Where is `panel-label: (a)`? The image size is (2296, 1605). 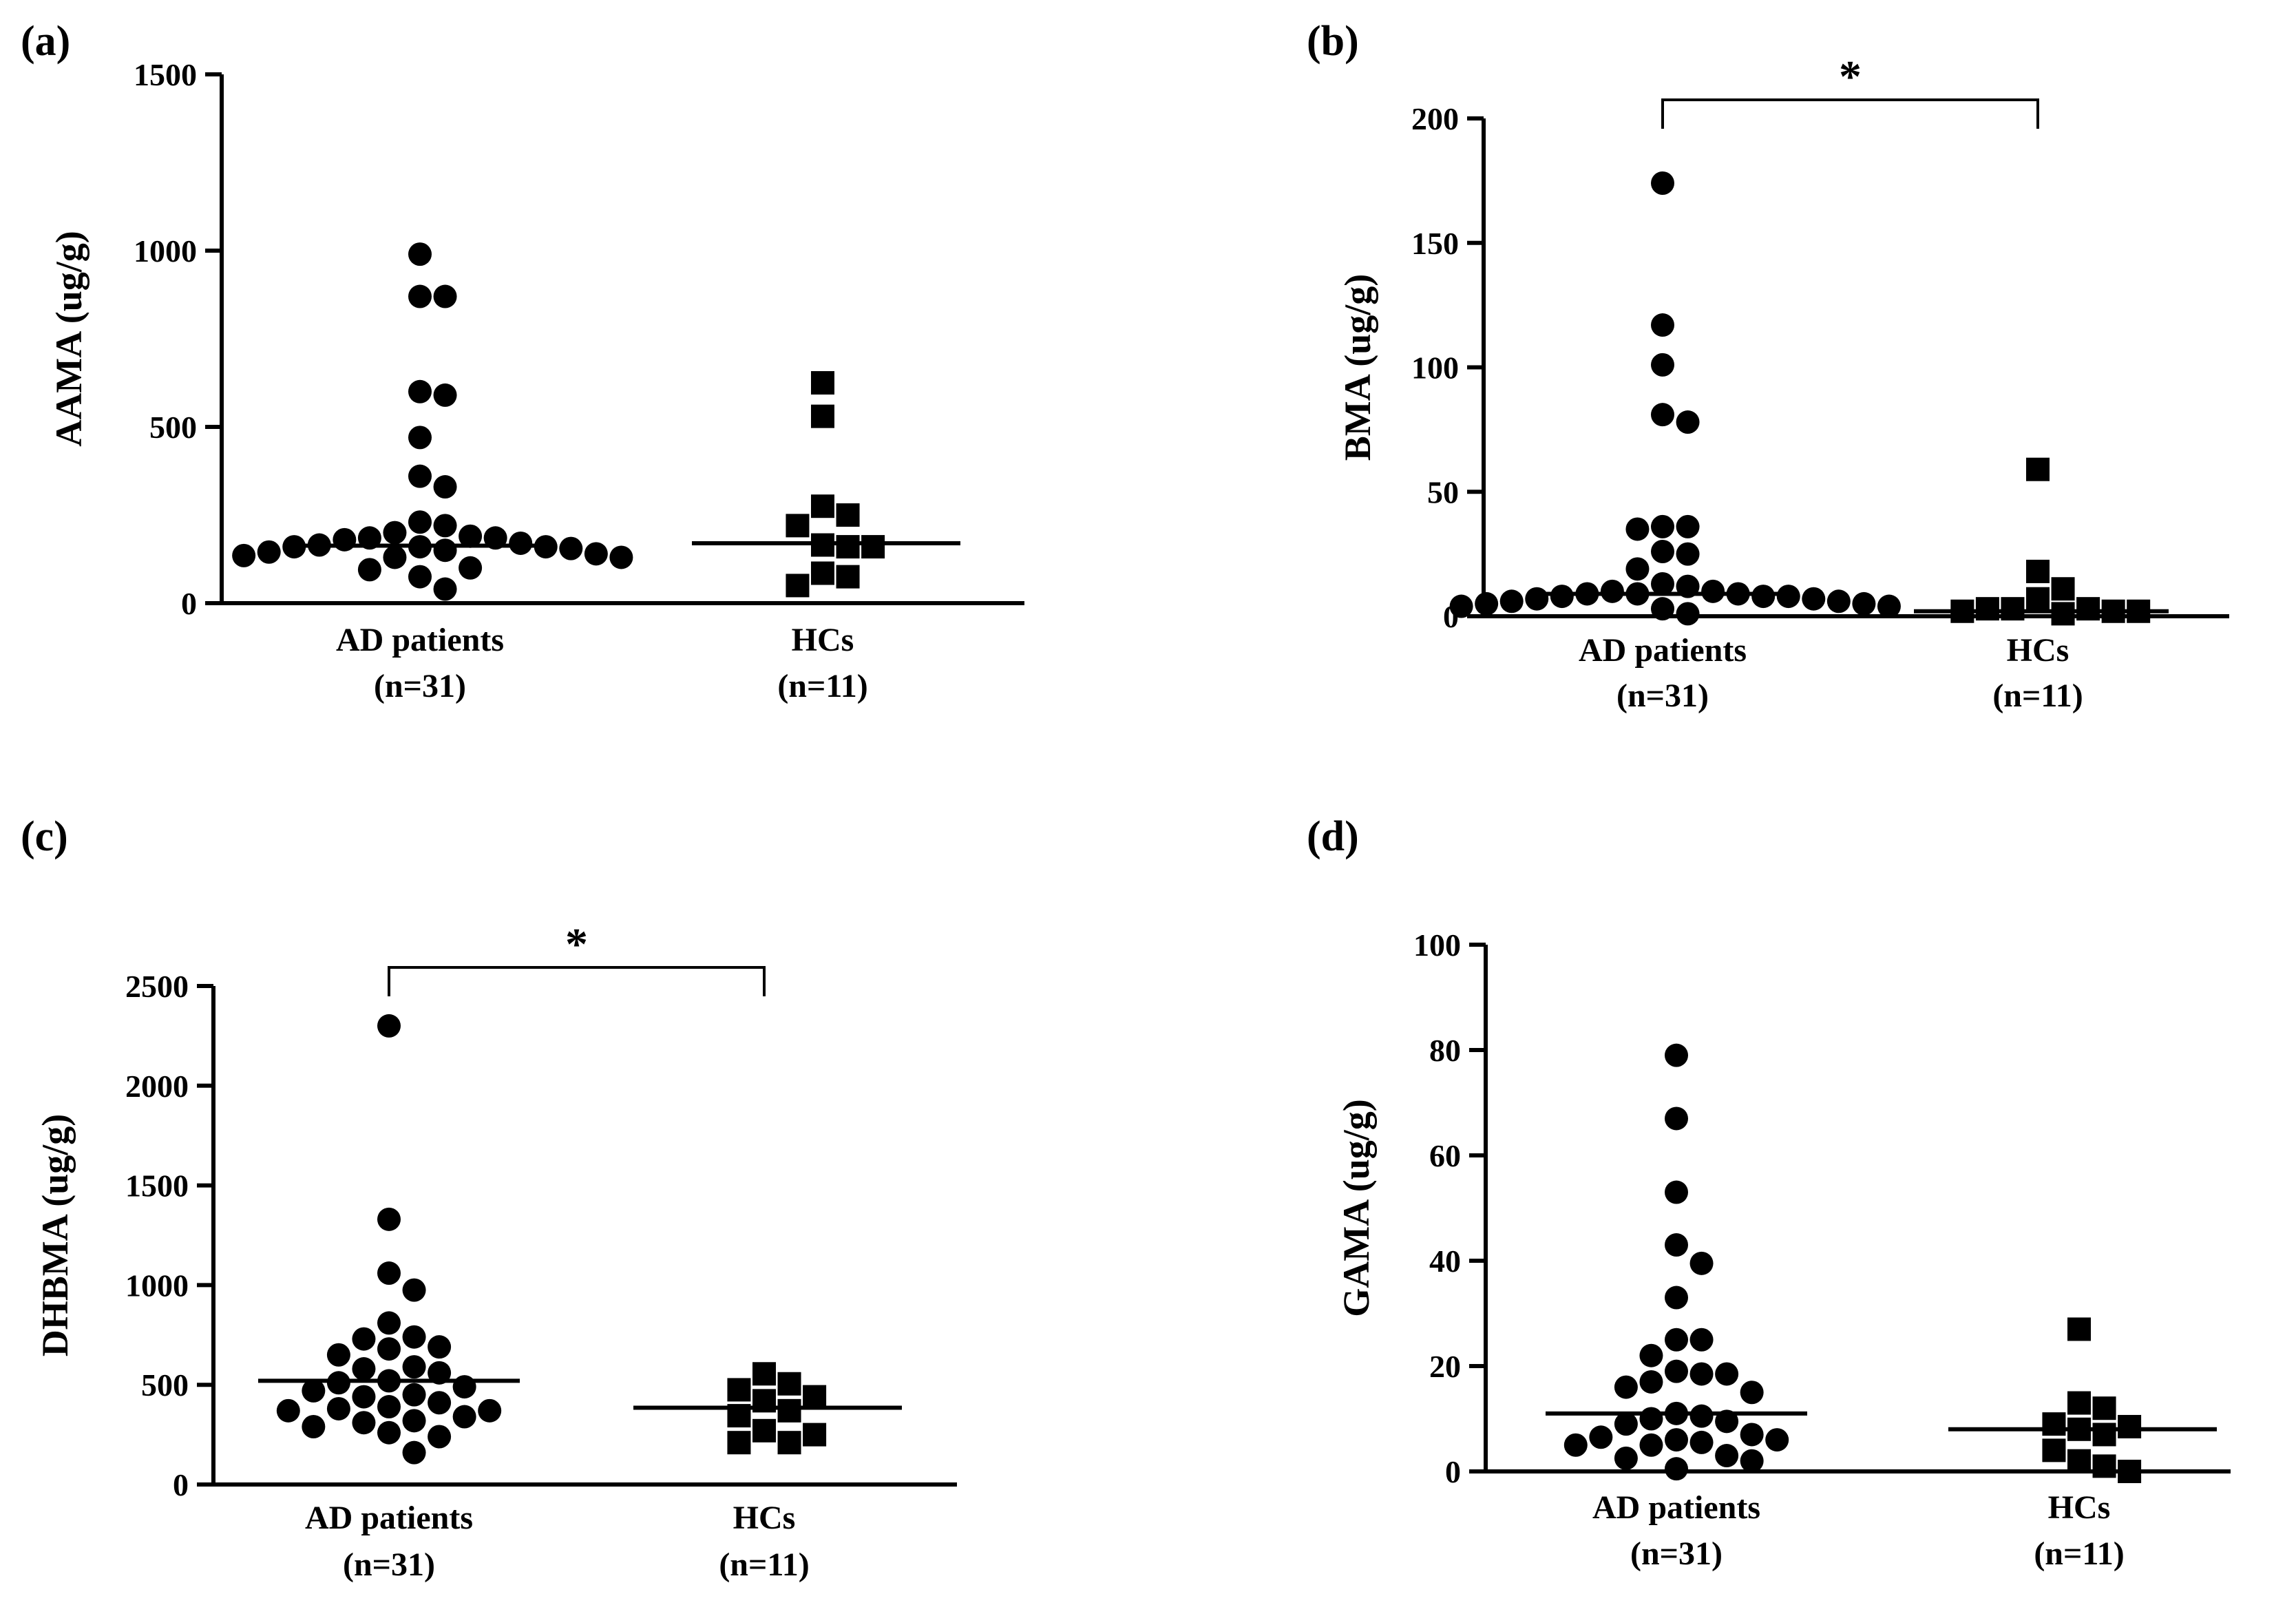 panel-label: (a) is located at coordinates (45, 41).